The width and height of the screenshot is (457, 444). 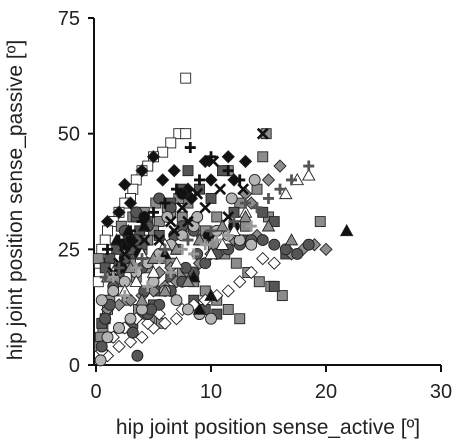 What do you see at coordinates (69, 250) in the screenshot?
I see `y-tick-label: 25` at bounding box center [69, 250].